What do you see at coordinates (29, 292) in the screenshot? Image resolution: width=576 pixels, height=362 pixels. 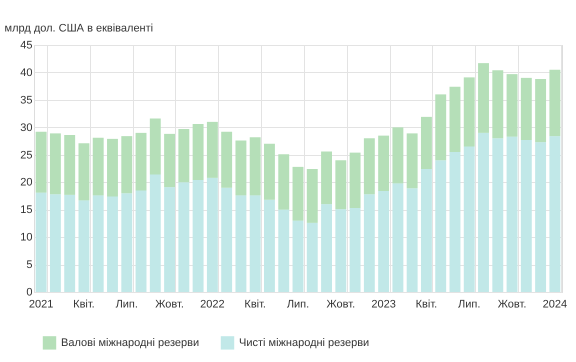 I see `y-tick-label: 0` at bounding box center [29, 292].